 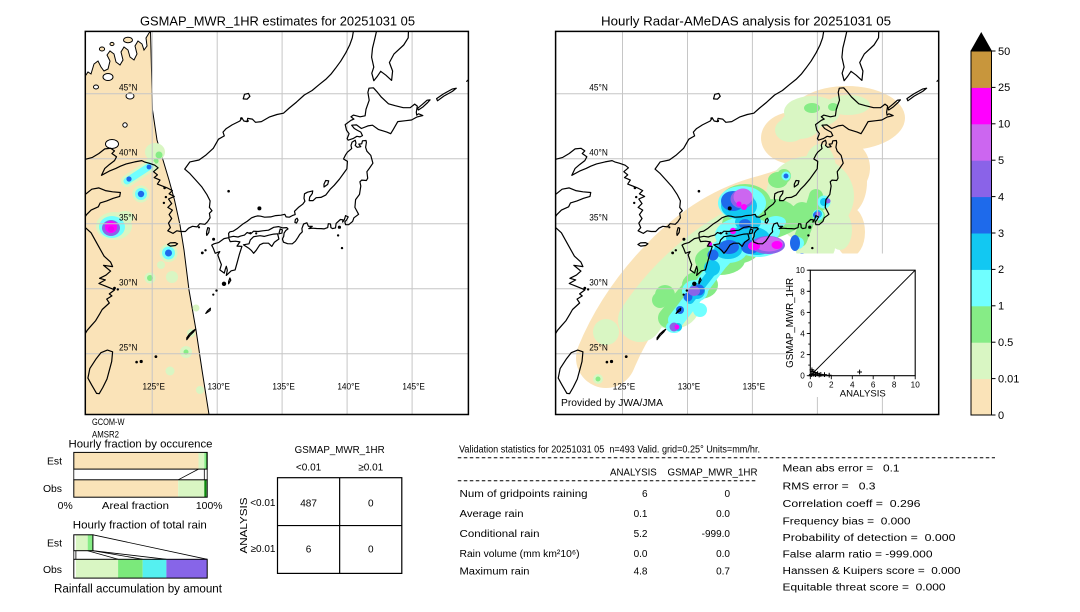 I want to click on svg-text: 5, so click(x=1001, y=161).